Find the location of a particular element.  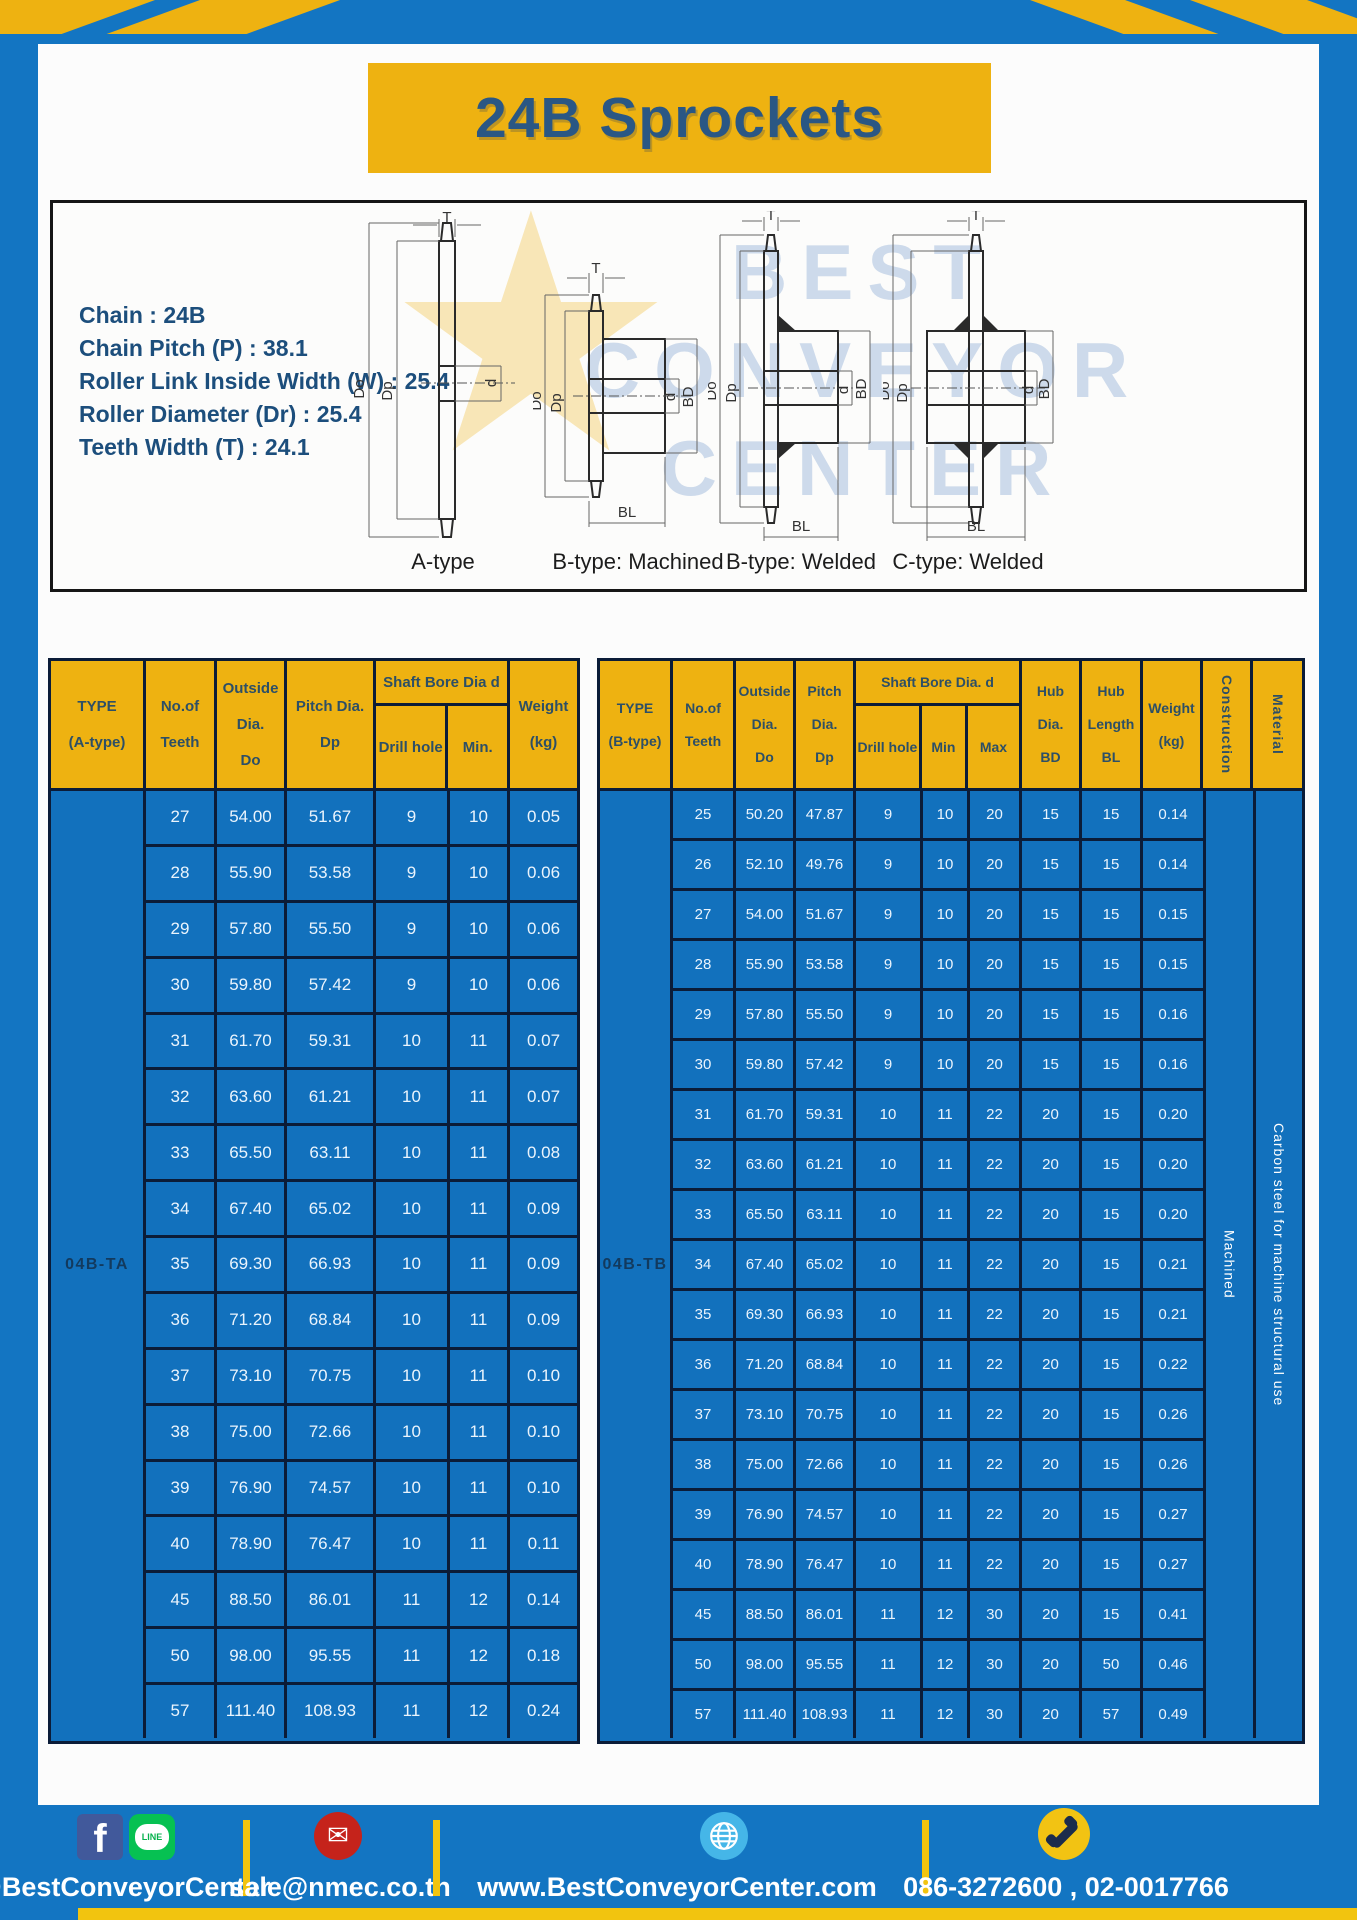

table-cell: 51.67 is located at coordinates (331, 817).